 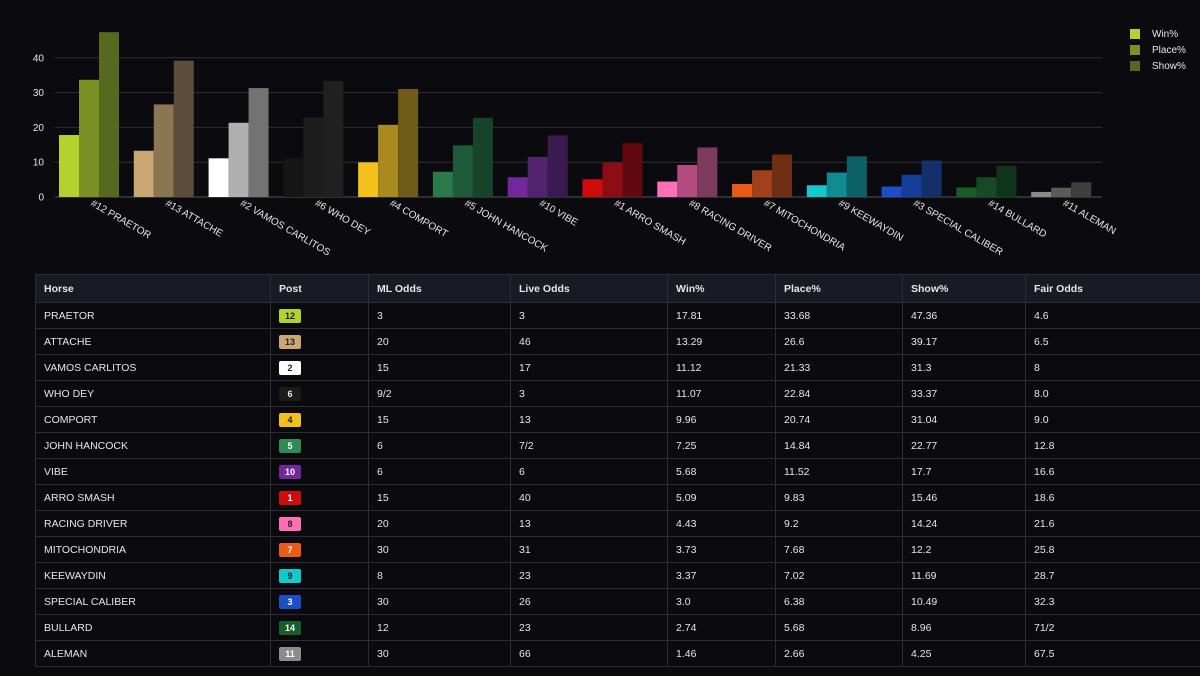 I want to click on post-badge: 13, so click(x=290, y=341).